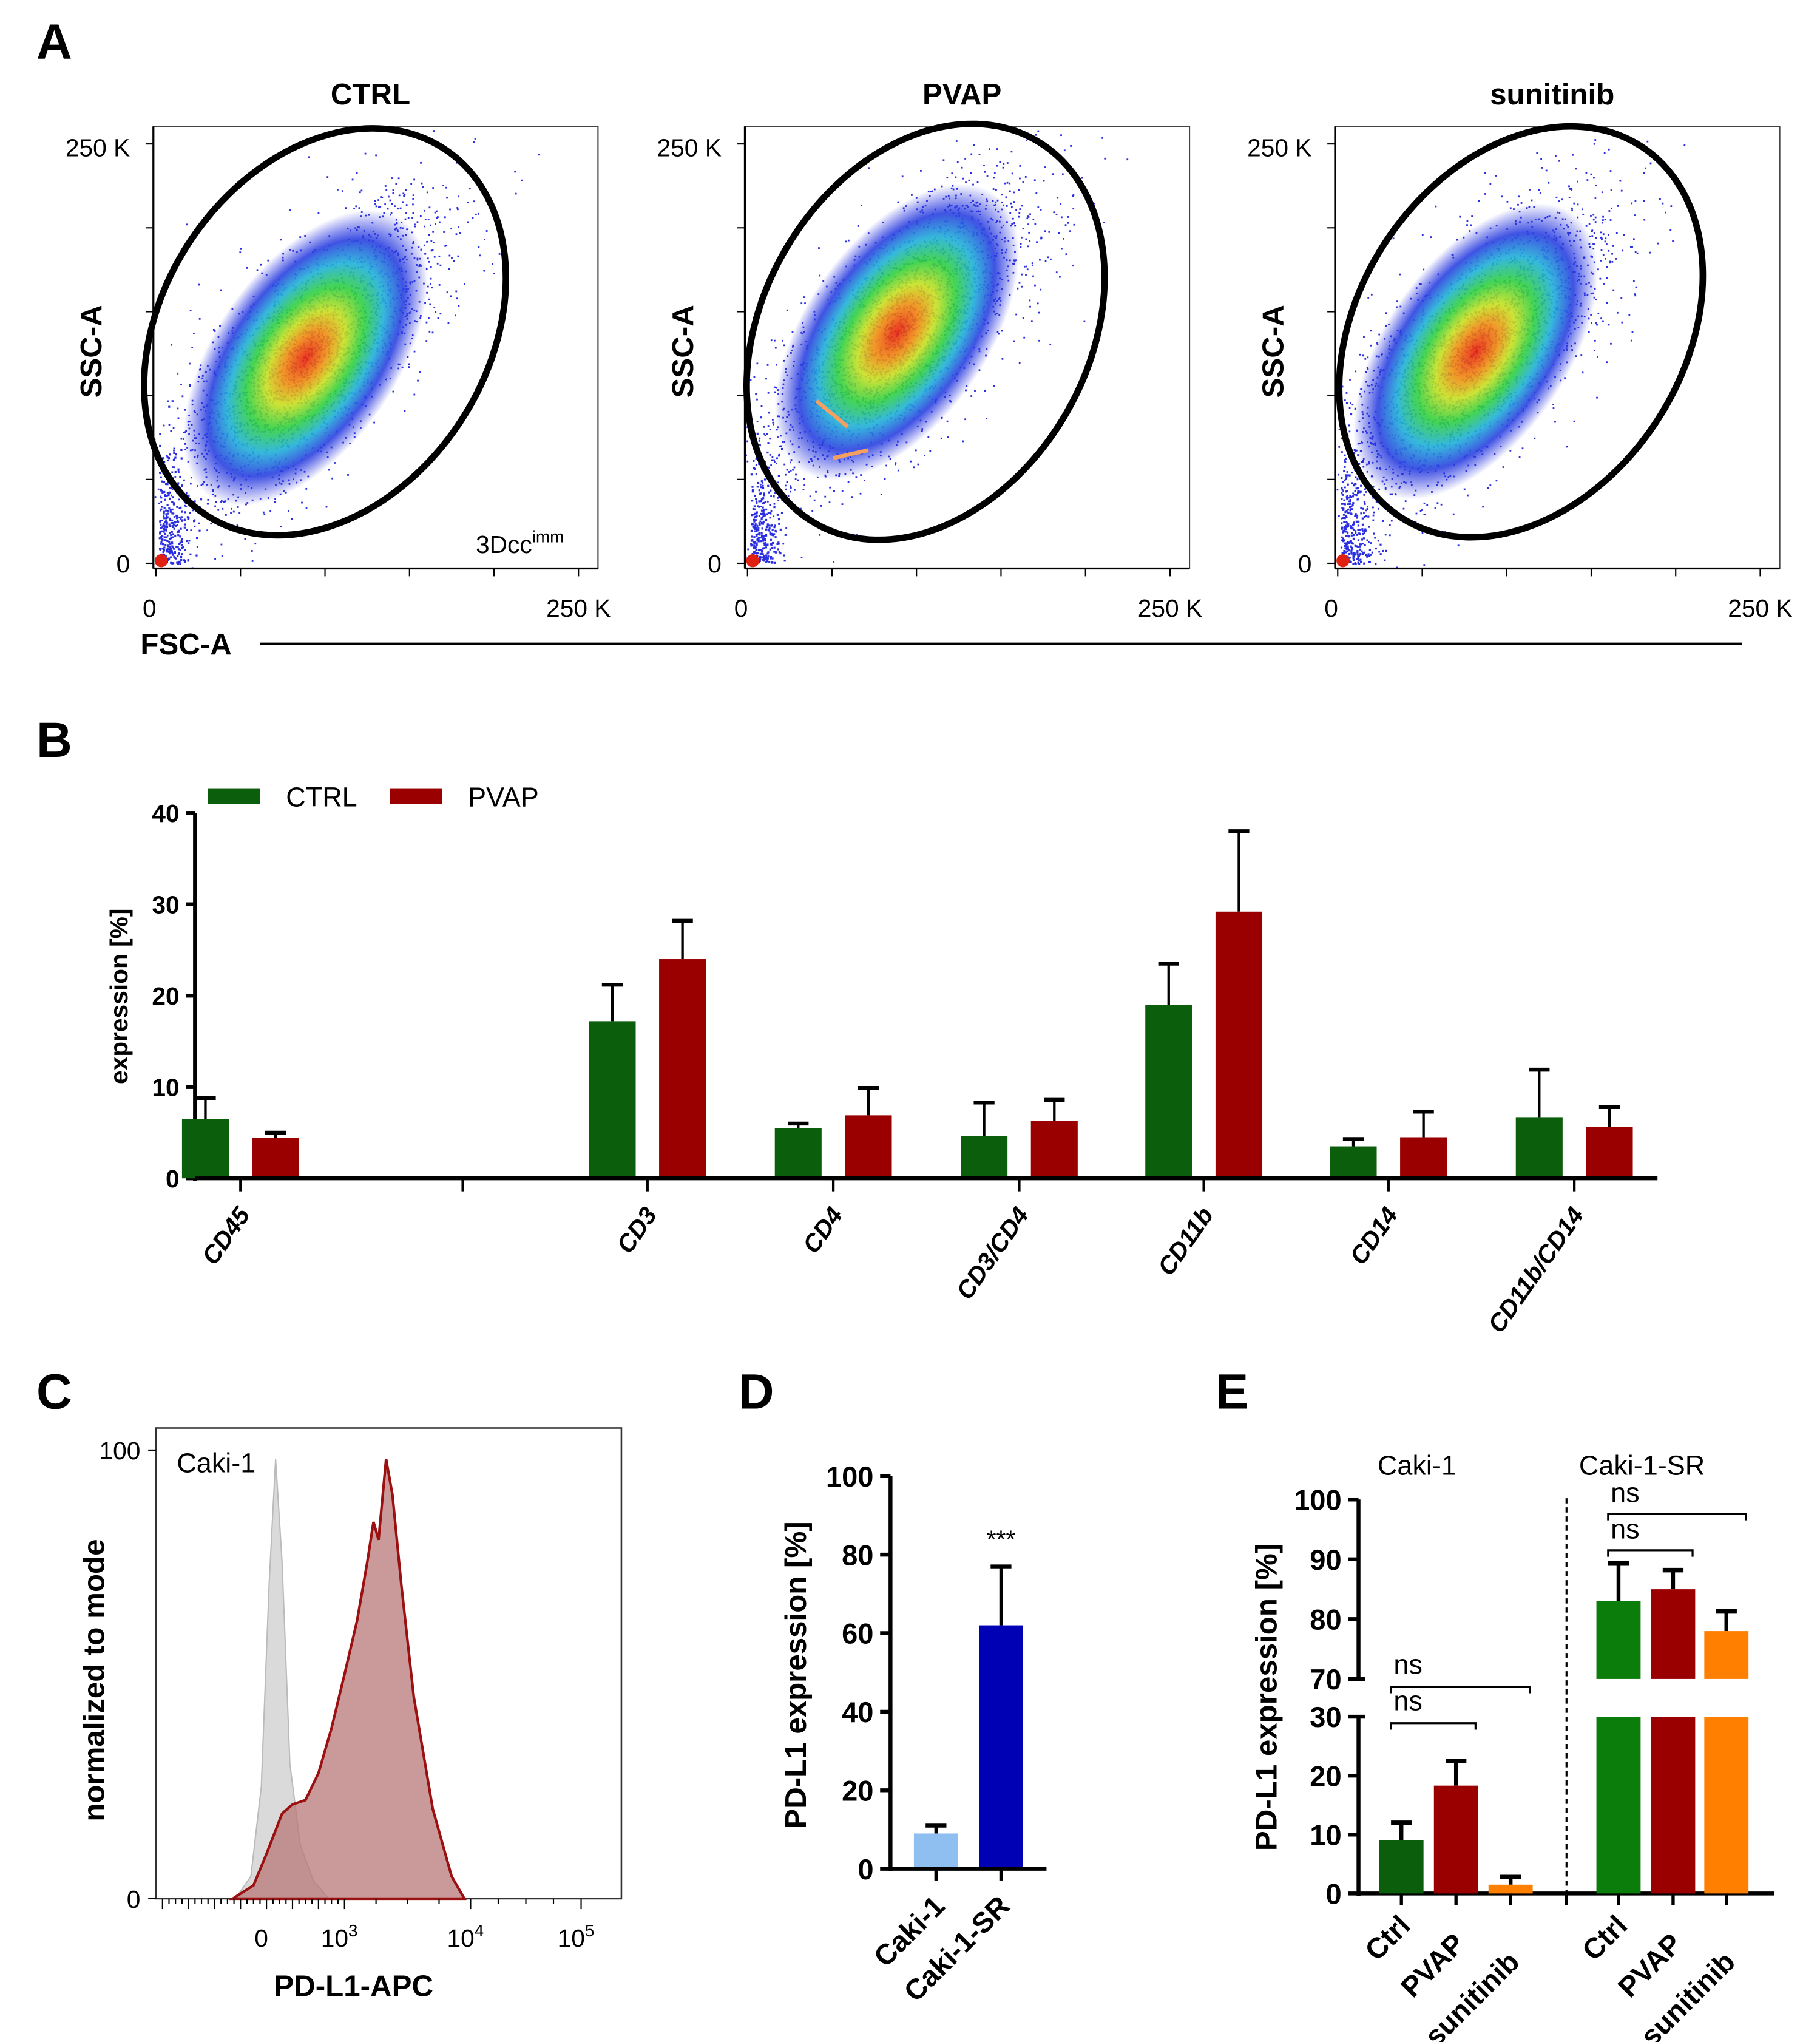 This screenshot has width=1820, height=2042. Describe the element at coordinates (123, 564) in the screenshot. I see `y-tick-label: 0` at that location.